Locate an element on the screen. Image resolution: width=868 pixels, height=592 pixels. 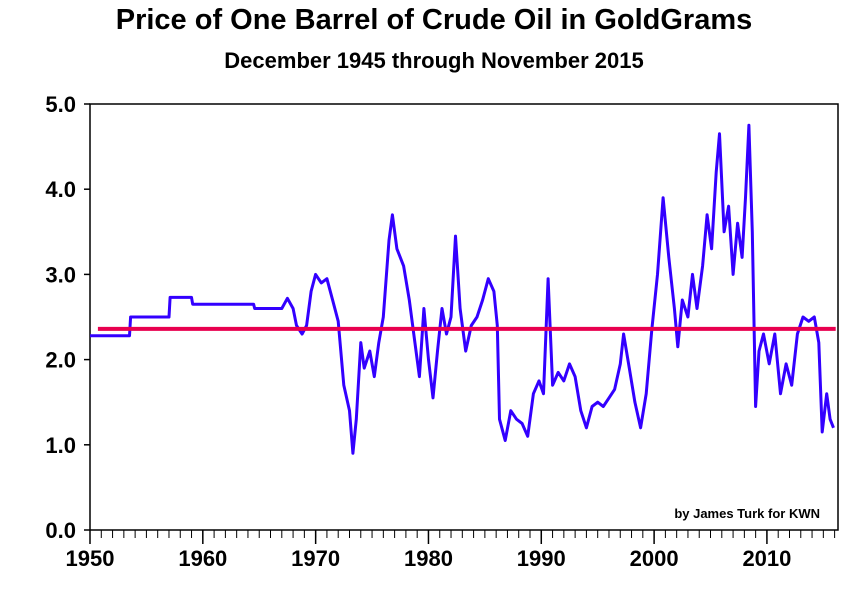
x-tick-label: 1970 is located at coordinates (315, 558).